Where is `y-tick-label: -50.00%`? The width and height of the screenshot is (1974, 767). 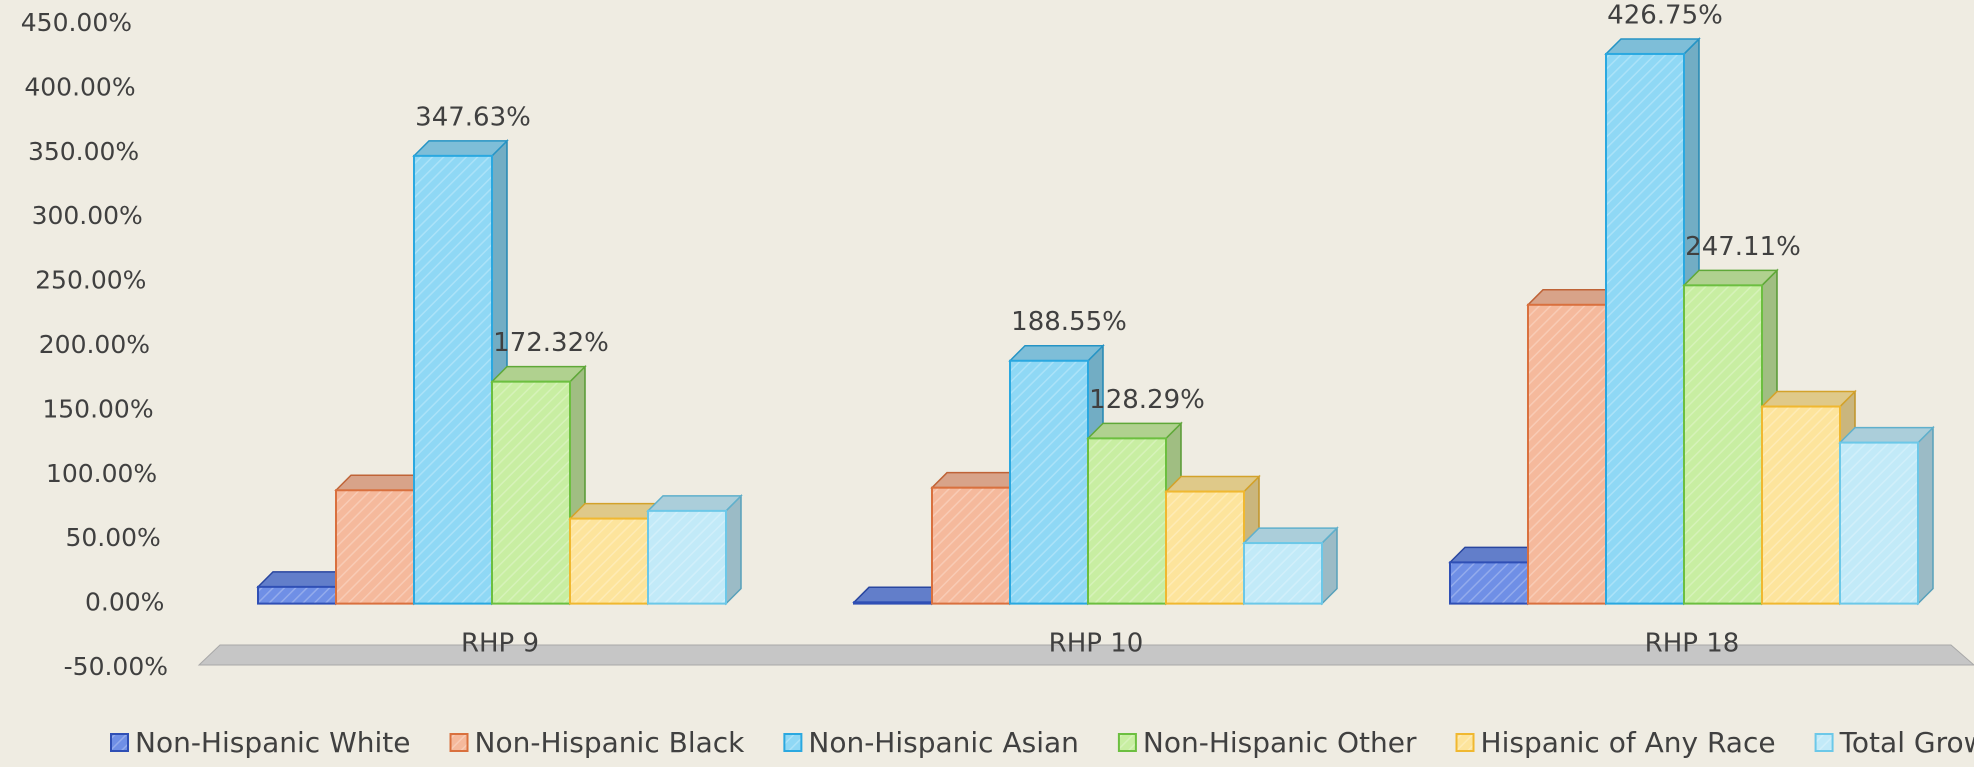 y-tick-label: -50.00% is located at coordinates (116, 666).